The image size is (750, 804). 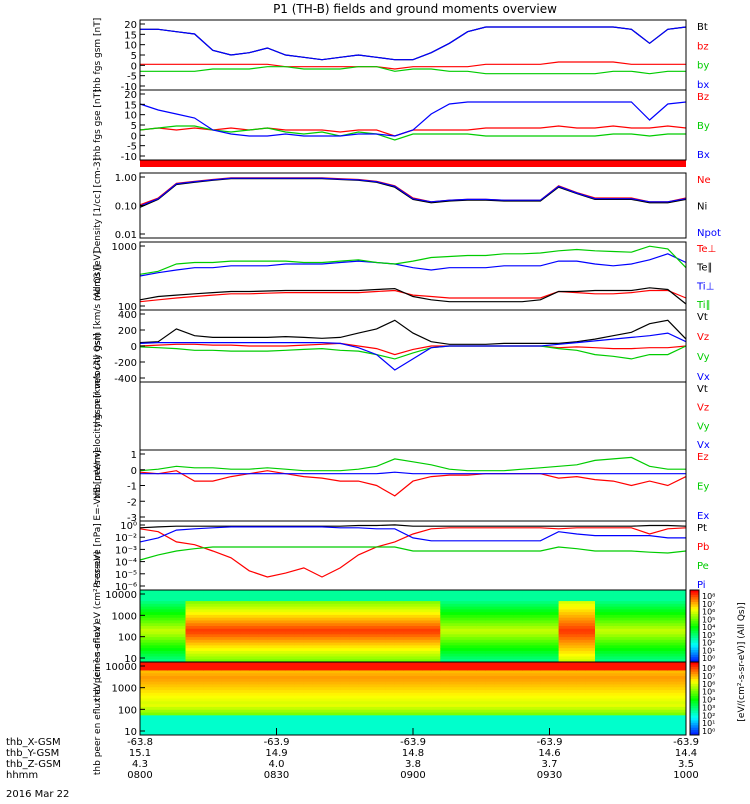 What do you see at coordinates (37, 794) in the screenshot?
I see `date-label: 2016 Mar 22` at bounding box center [37, 794].